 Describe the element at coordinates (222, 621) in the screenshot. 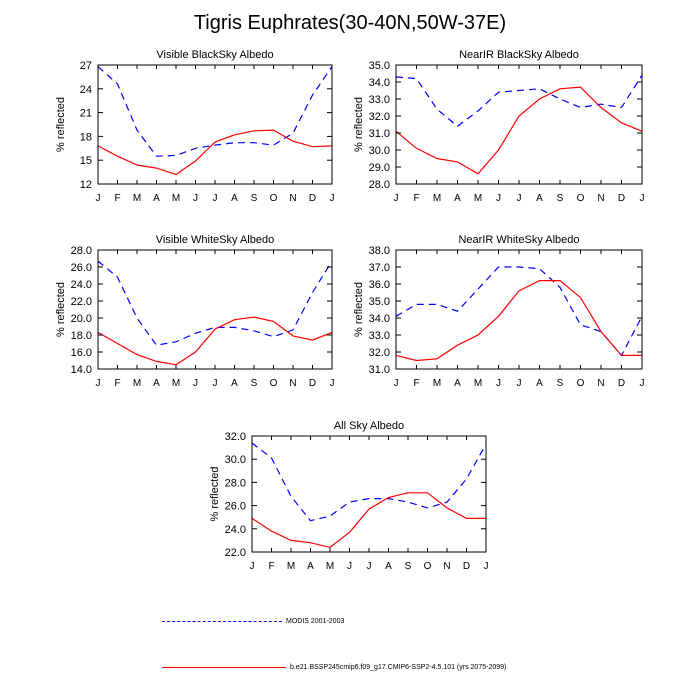

I see `legend-dashed-line` at that location.